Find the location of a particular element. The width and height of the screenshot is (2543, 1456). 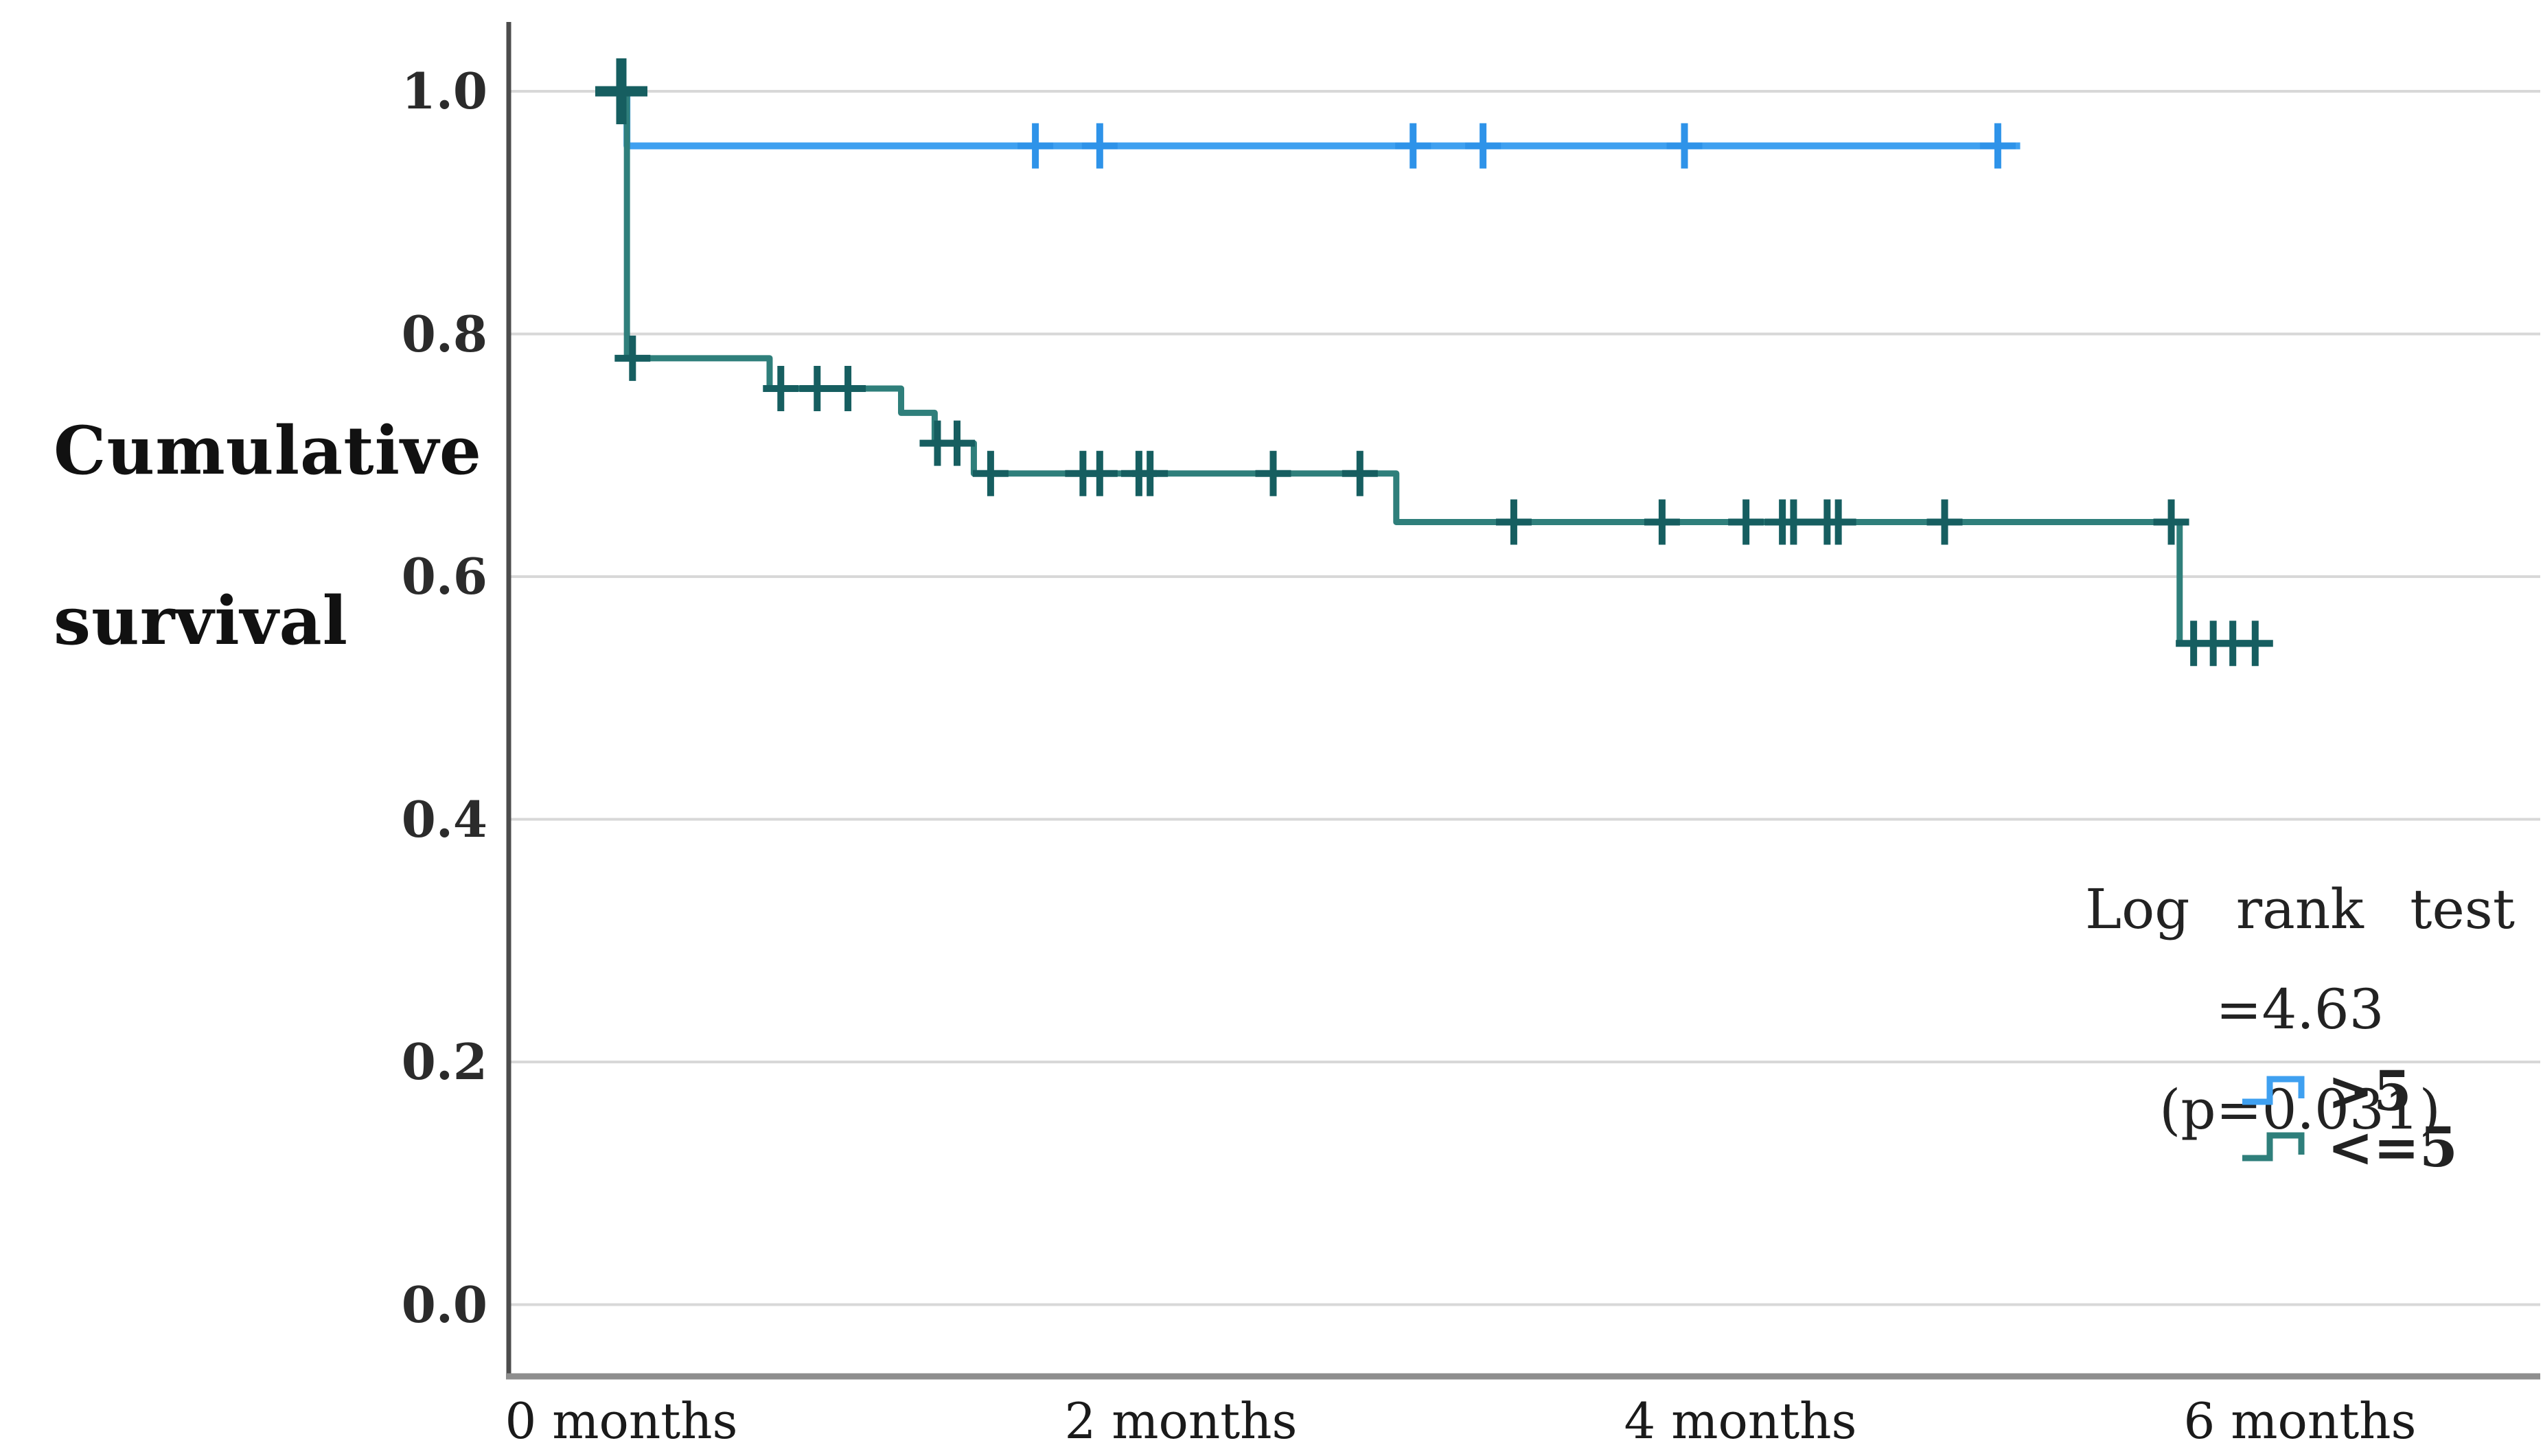

y-axis-title-line-1: Cumulative is located at coordinates (268, 450).